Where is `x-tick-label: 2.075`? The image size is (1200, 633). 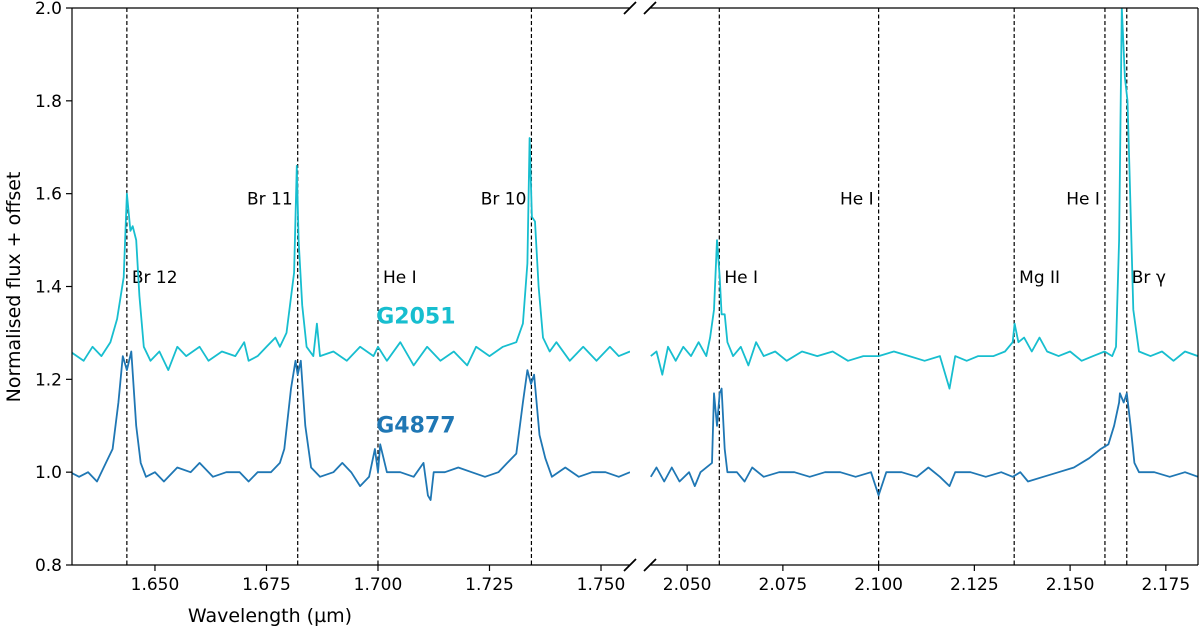 x-tick-label: 2.075 is located at coordinates (783, 585).